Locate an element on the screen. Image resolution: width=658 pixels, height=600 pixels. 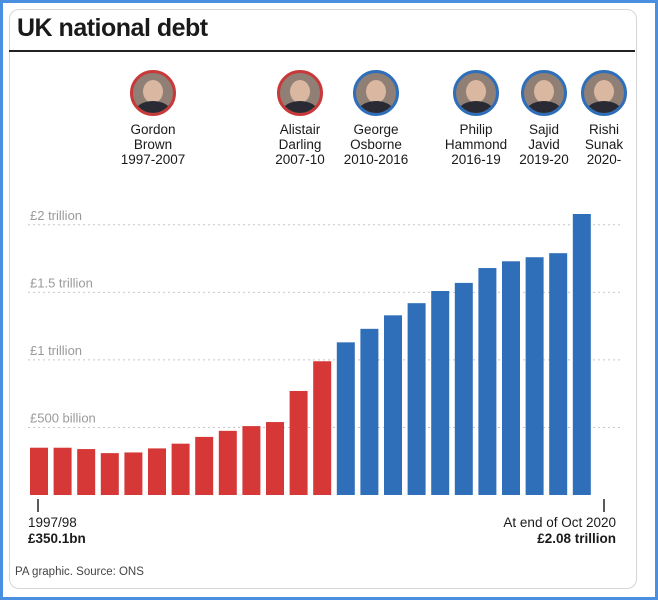
chancellor-hammond: Philip Hammond 2016-19 is located at coordinates (476, 118).